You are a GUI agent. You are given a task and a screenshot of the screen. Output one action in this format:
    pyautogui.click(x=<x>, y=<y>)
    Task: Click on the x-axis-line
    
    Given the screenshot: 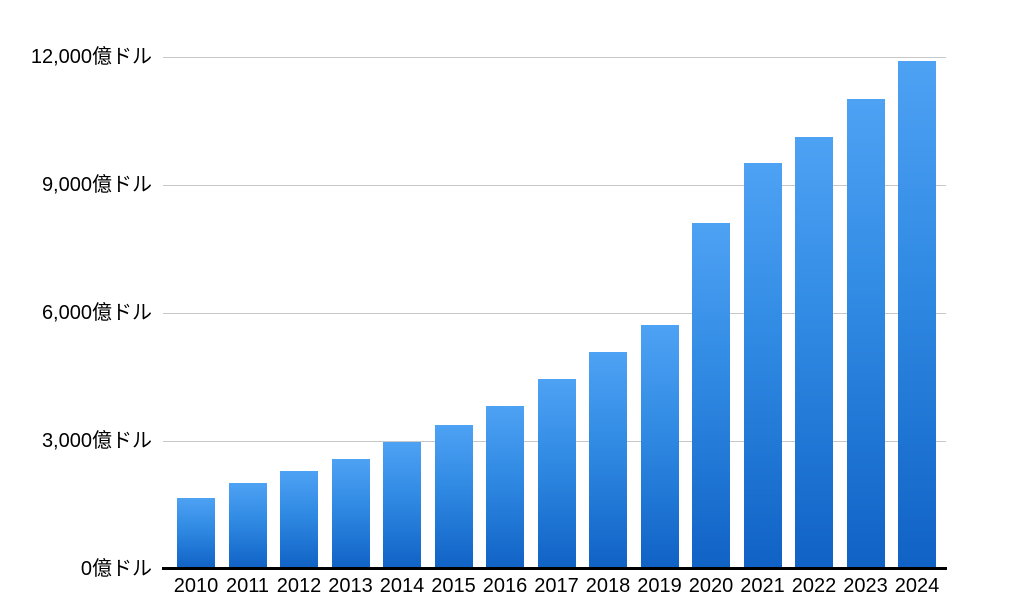 What is the action you would take?
    pyautogui.click(x=554, y=568)
    